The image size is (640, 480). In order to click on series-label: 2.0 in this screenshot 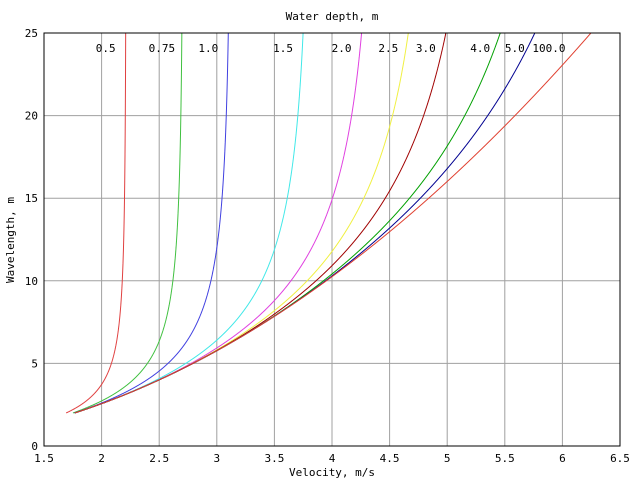, I will do `click(342, 48)`.